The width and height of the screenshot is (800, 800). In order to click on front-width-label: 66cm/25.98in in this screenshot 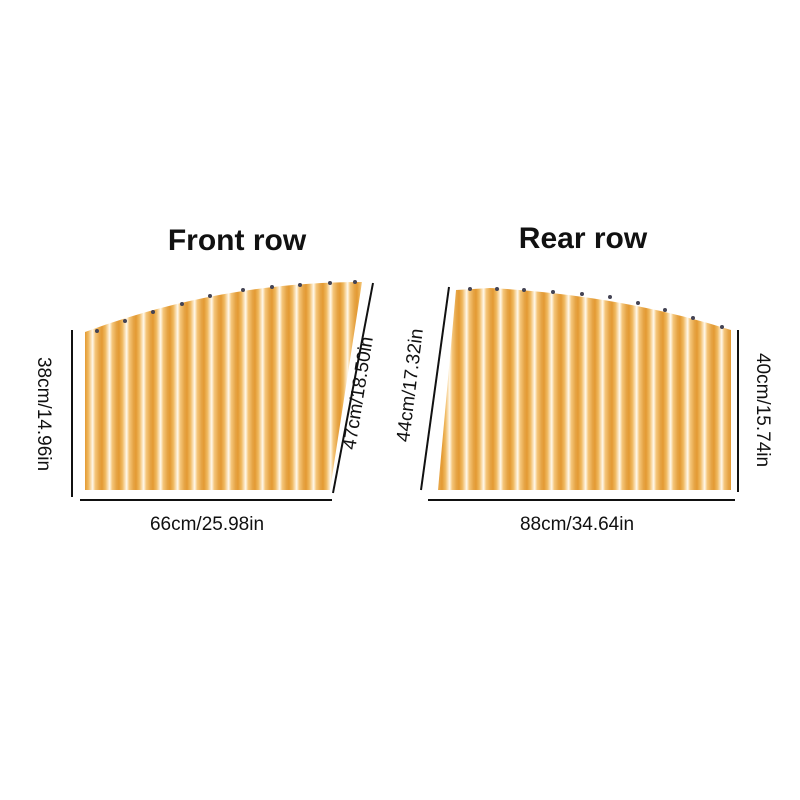, I will do `click(207, 524)`.